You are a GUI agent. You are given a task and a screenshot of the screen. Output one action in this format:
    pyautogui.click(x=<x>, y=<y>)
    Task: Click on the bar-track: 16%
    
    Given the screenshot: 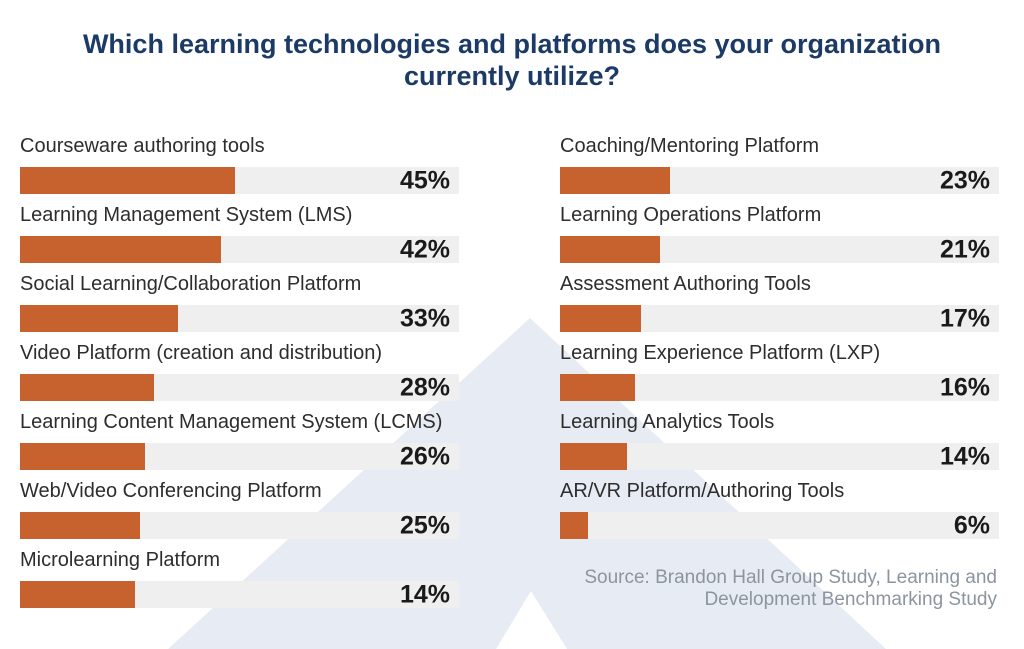 What is the action you would take?
    pyautogui.click(x=779, y=387)
    